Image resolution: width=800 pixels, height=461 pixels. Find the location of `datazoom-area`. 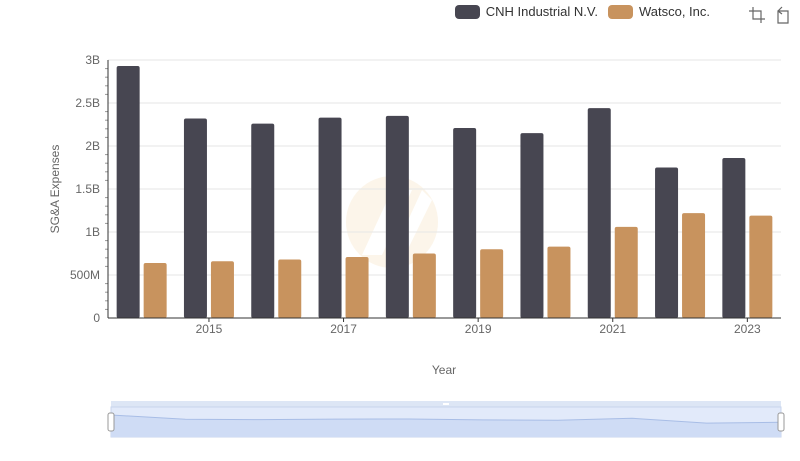

datazoom-area is located at coordinates (446, 426).